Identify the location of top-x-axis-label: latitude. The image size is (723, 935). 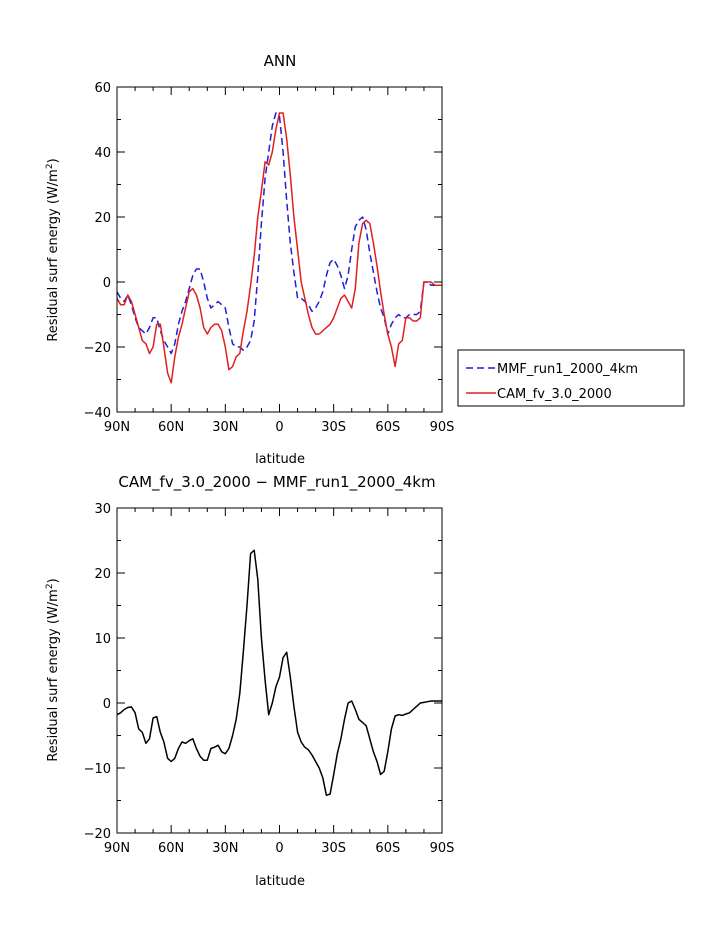
(280, 459).